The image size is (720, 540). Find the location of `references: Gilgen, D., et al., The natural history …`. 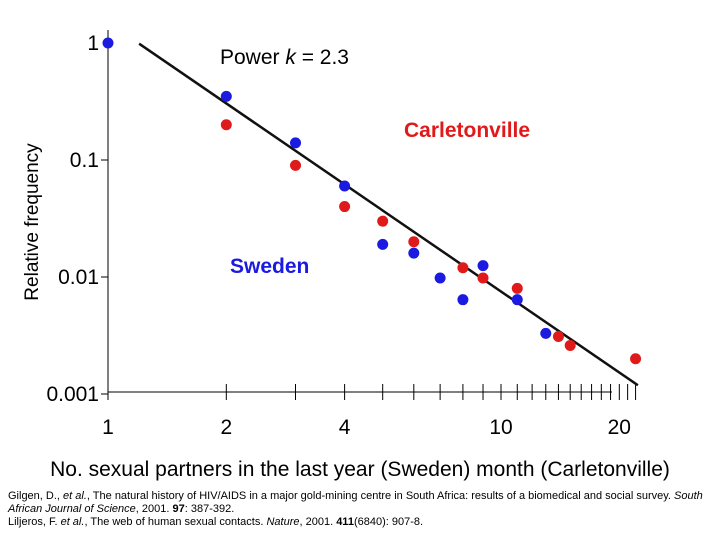

references: Gilgen, D., et al., The natural history … is located at coordinates (358, 509).